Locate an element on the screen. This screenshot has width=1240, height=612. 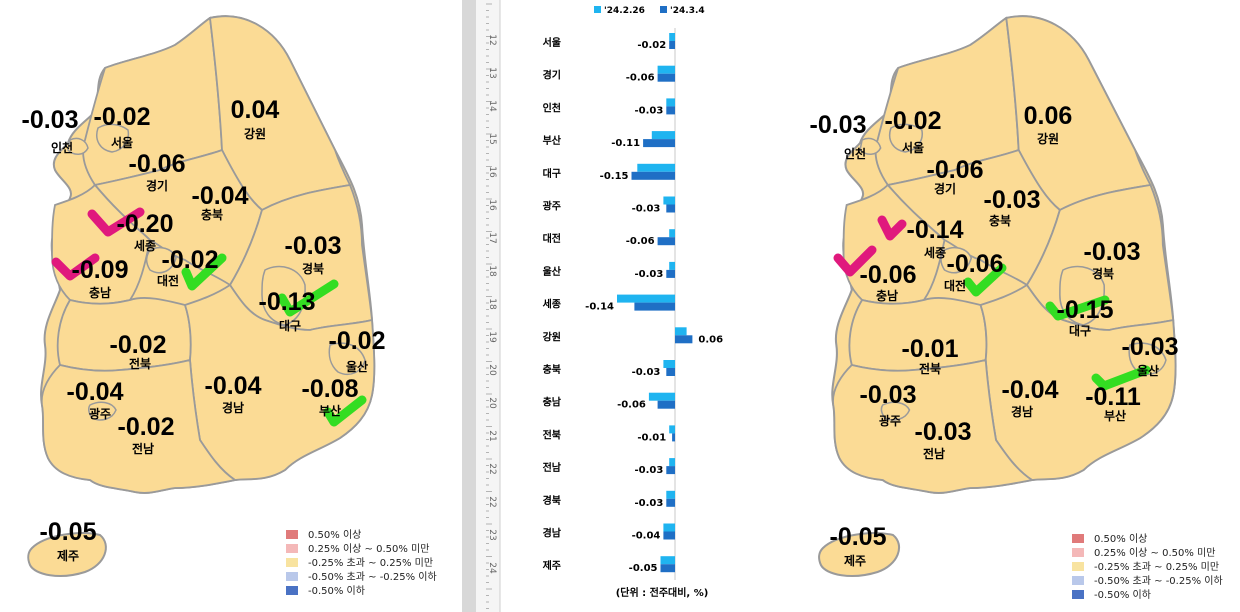
region-name: 전남 is located at coordinates (143, 448).